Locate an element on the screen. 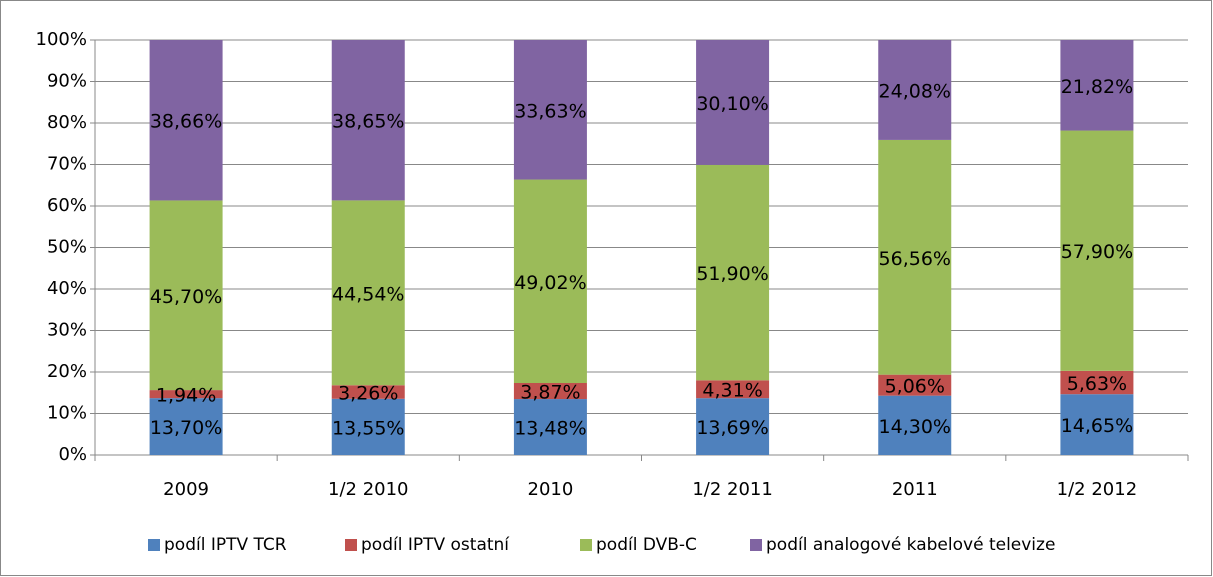 This screenshot has height=577, width=1213. data-label: 56,56% is located at coordinates (915, 259).